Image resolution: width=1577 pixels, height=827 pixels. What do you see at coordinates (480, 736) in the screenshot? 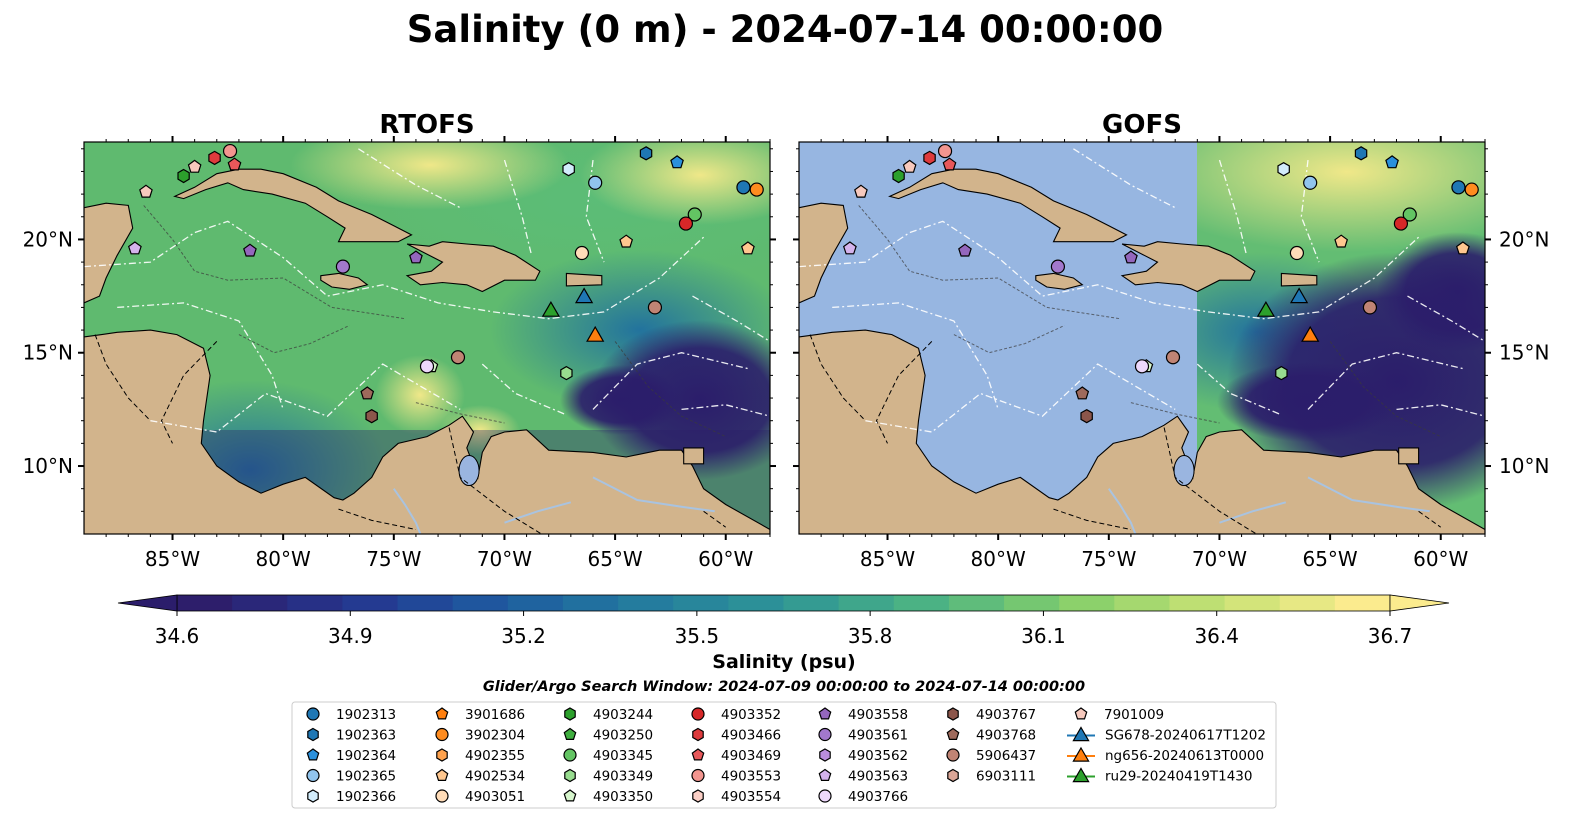
I see `legend-entry-3902304: 3902304` at bounding box center [480, 736].